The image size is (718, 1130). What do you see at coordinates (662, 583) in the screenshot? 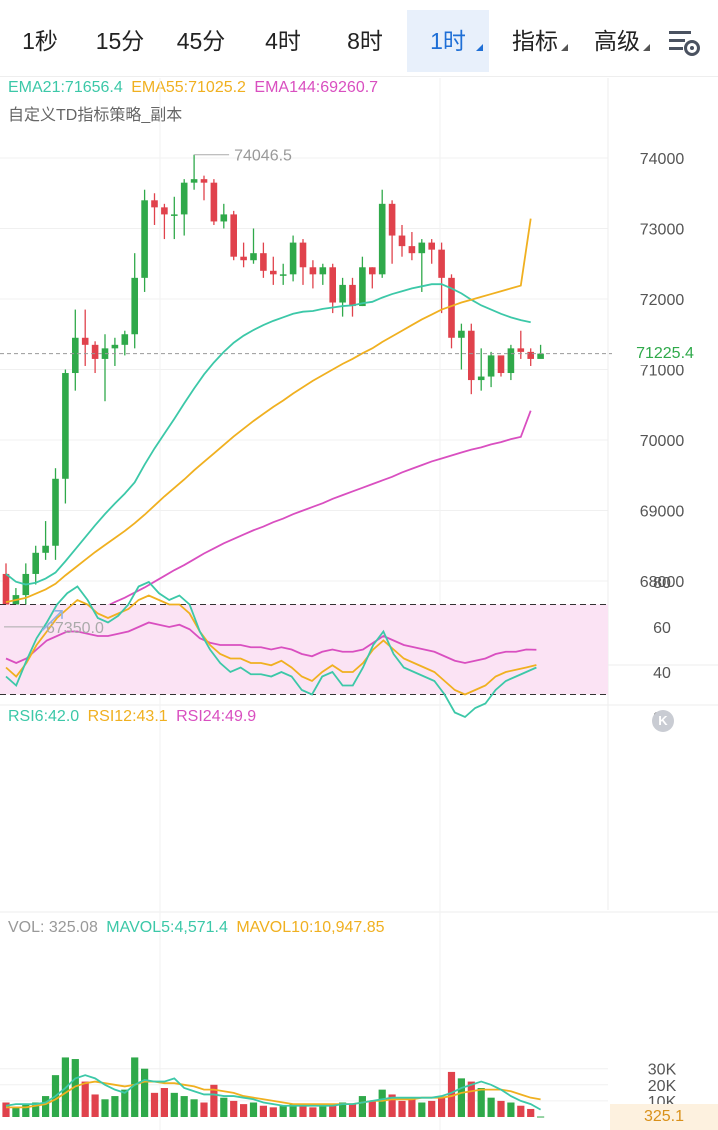
I see `rsi-axis-label: 80` at bounding box center [662, 583].